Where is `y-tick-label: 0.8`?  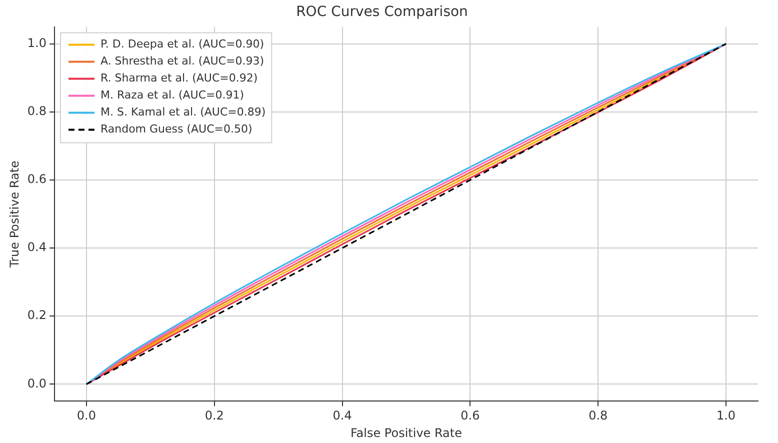
y-tick-label: 0.8 is located at coordinates (36, 111).